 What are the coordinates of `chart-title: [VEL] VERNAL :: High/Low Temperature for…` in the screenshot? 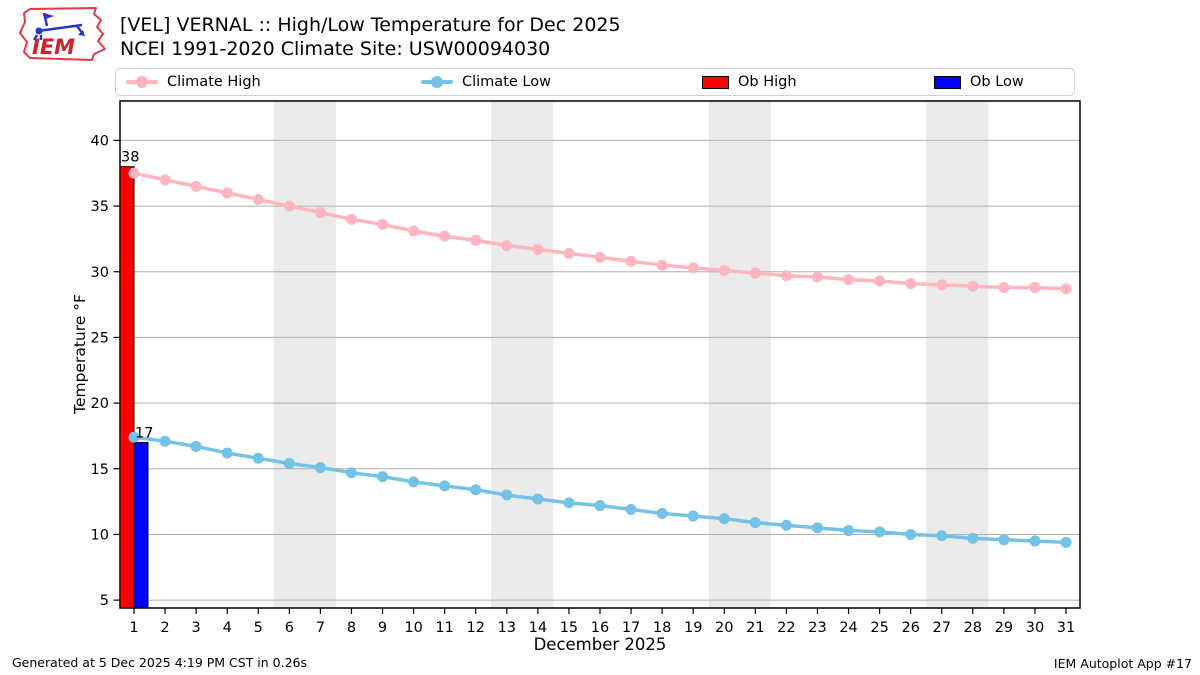 It's located at (370, 25).